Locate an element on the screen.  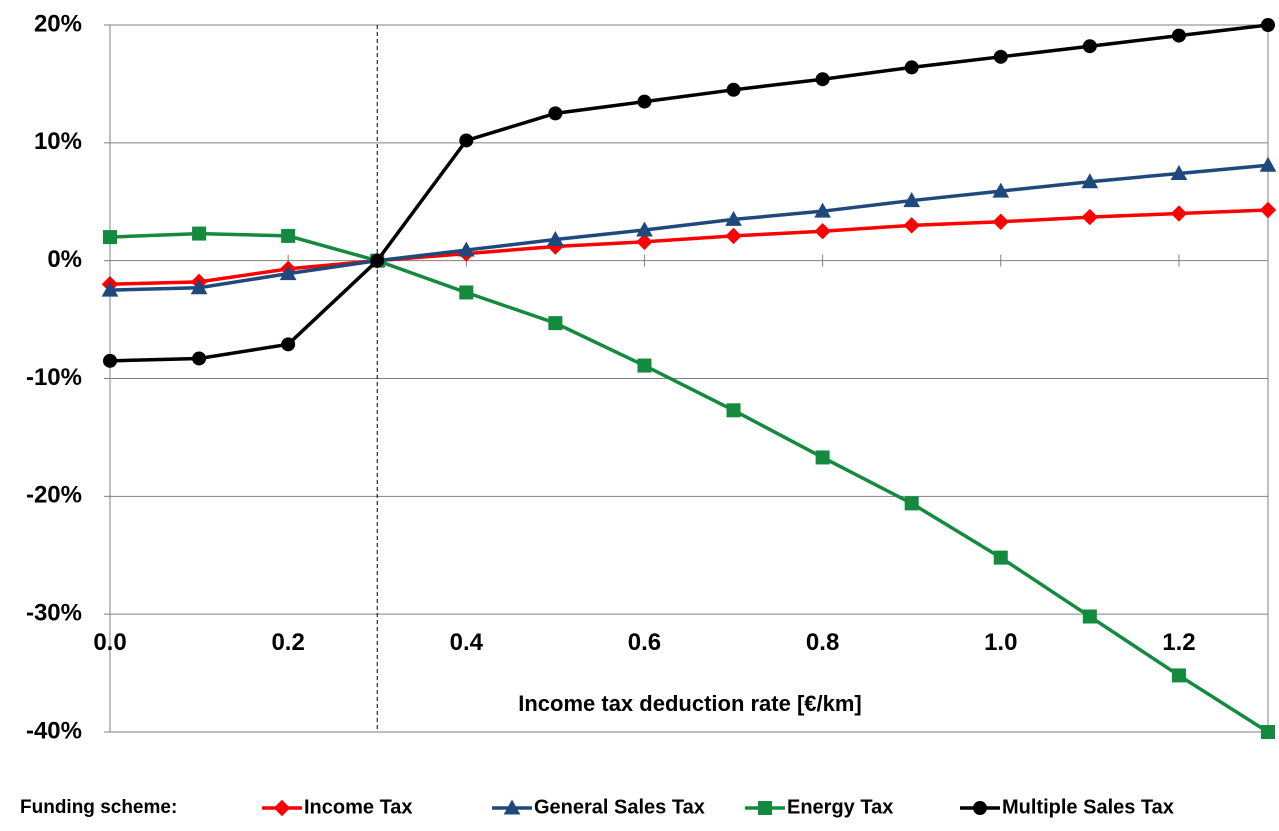
legend-label: Income Tax is located at coordinates (358, 807).